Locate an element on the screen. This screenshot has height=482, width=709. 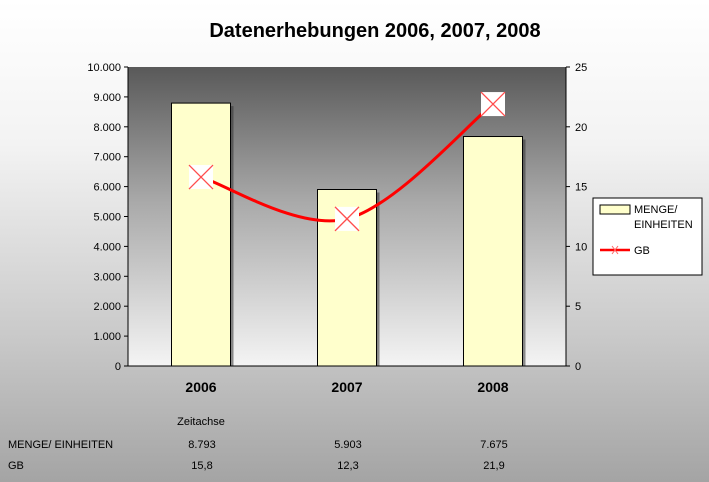
legend-label-menge-line2: EINHEITEN is located at coordinates (663, 225).